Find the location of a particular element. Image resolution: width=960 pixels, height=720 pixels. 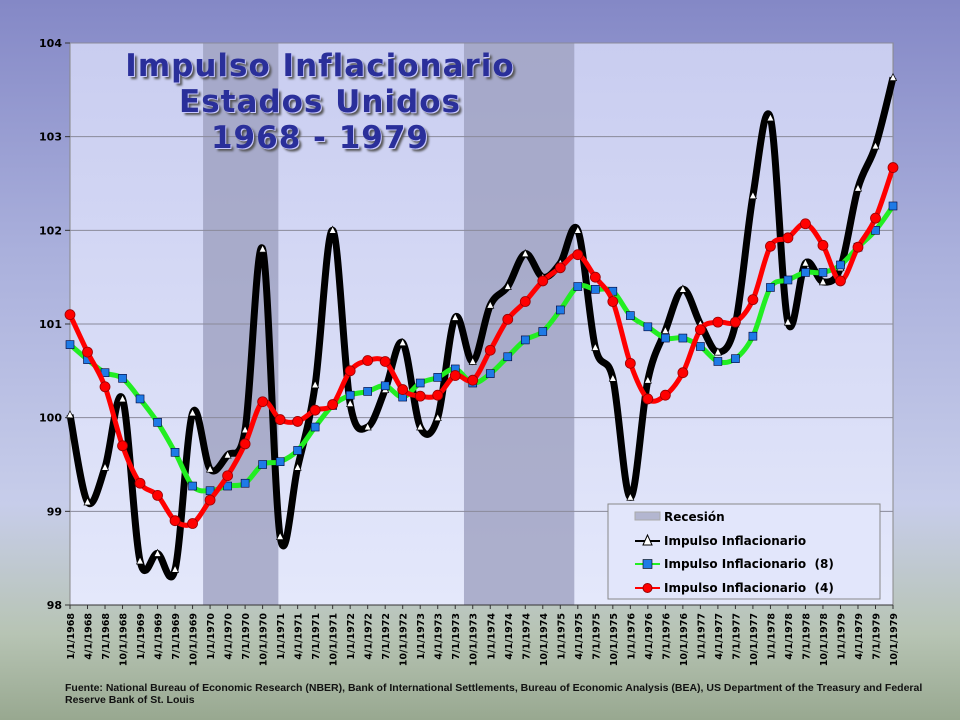

x-tick-label: 4/1/1970 is located at coordinates (229, 636).